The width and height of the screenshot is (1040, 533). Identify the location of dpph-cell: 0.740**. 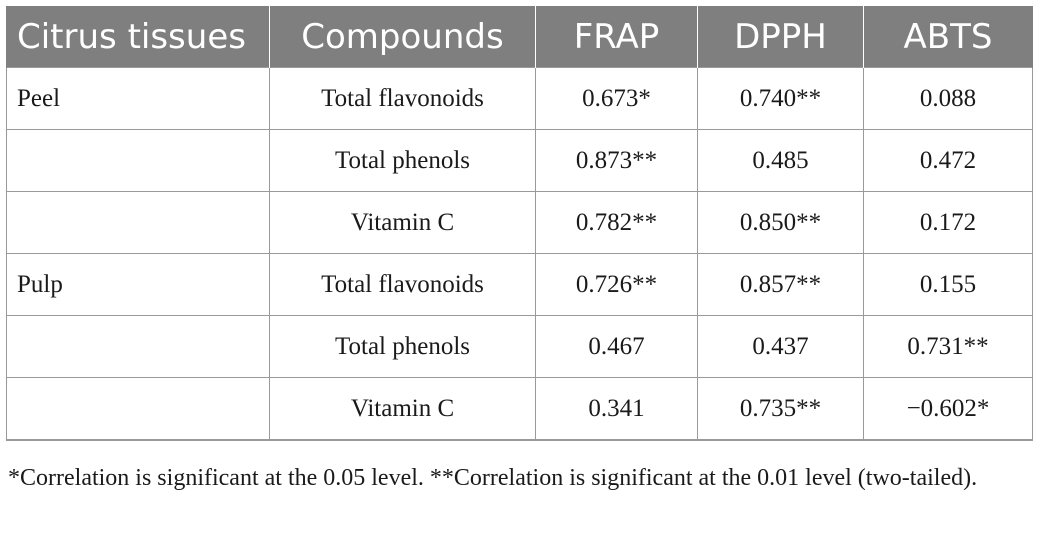
(780, 98).